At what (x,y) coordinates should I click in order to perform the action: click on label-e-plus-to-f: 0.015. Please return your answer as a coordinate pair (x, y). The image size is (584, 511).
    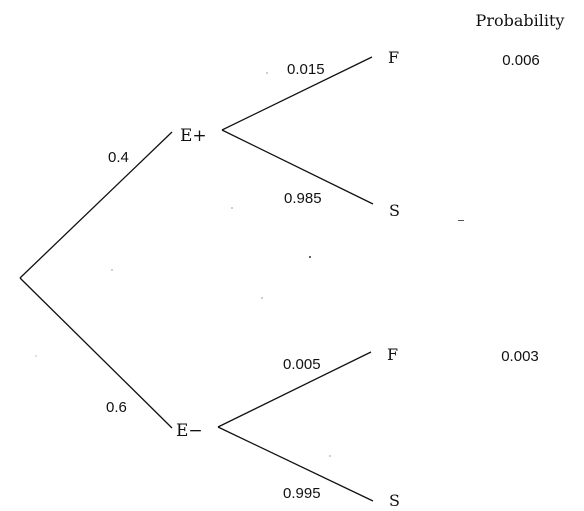
    Looking at the image, I should click on (306, 69).